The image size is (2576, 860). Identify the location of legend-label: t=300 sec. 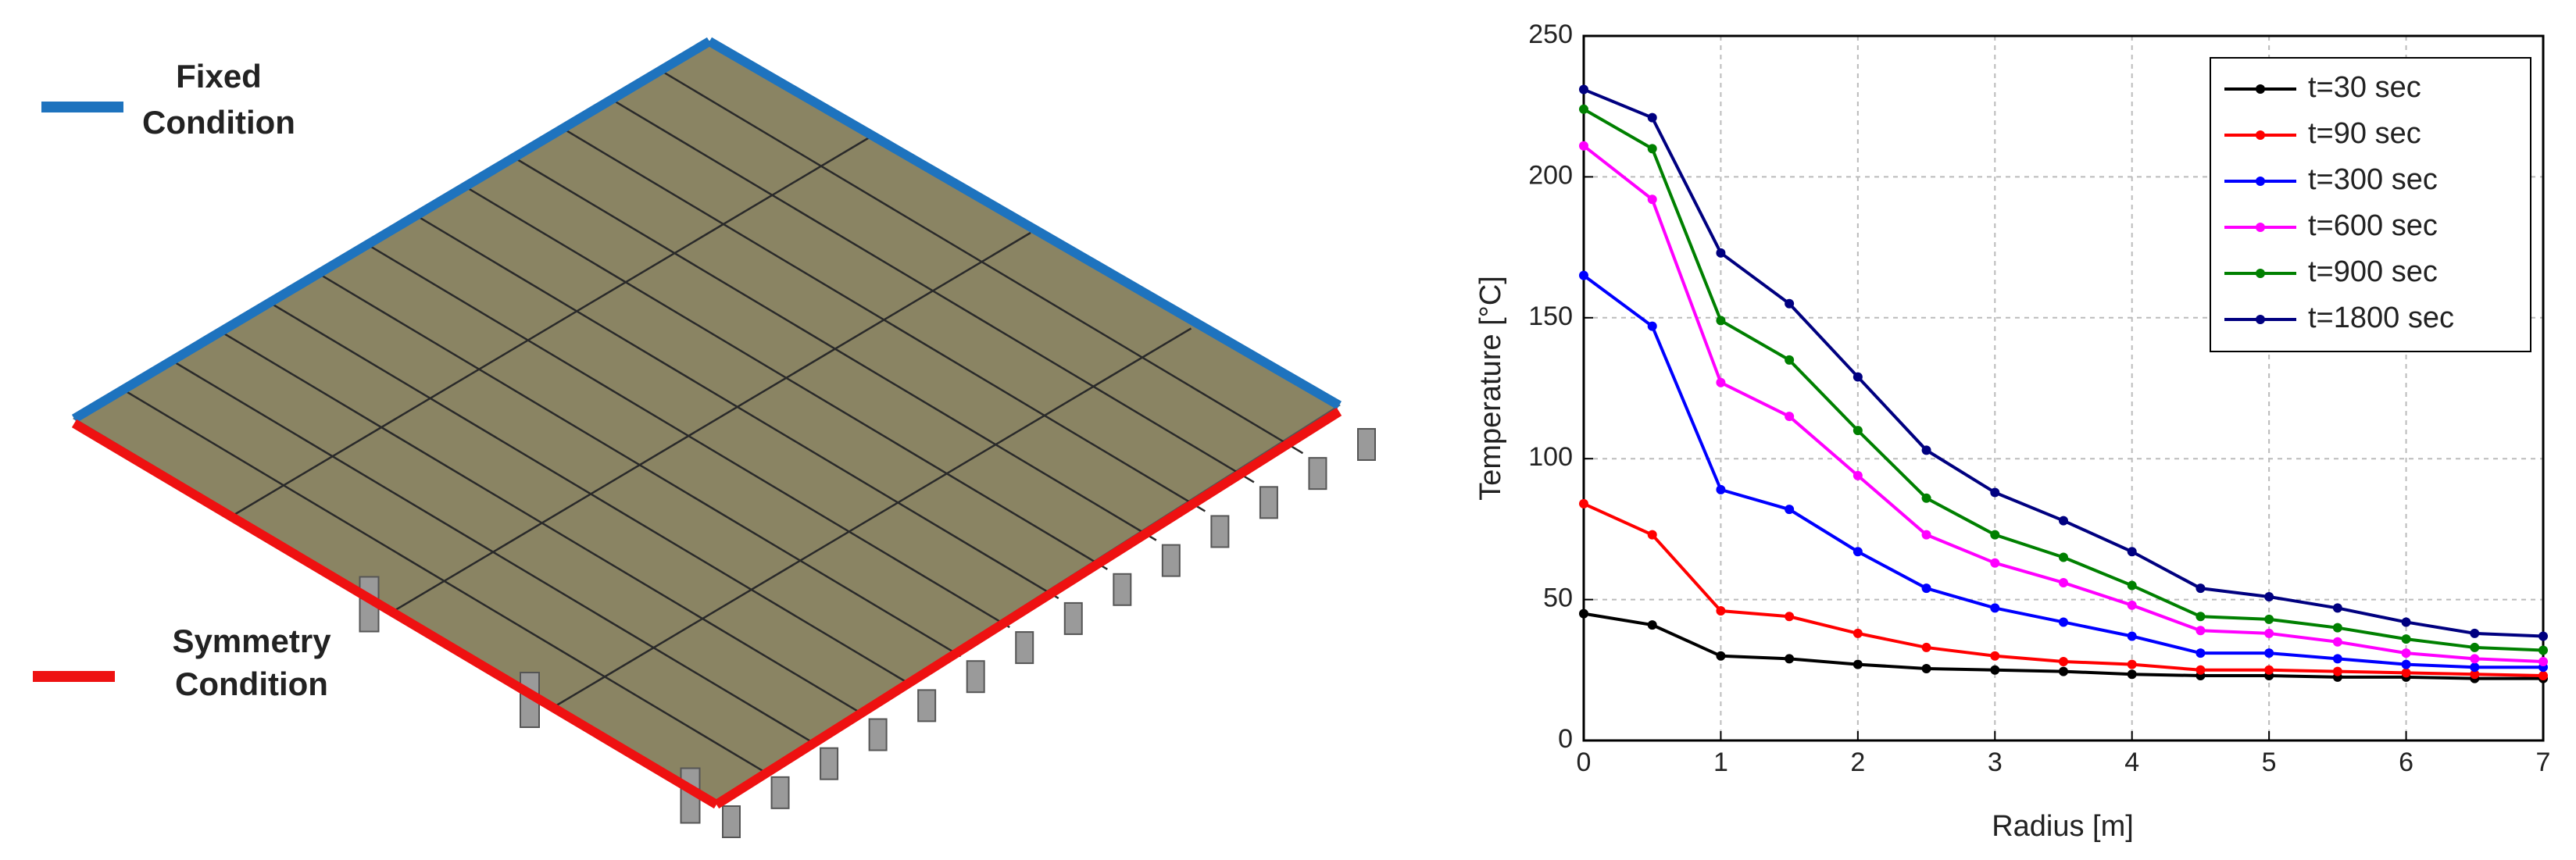
(2373, 179).